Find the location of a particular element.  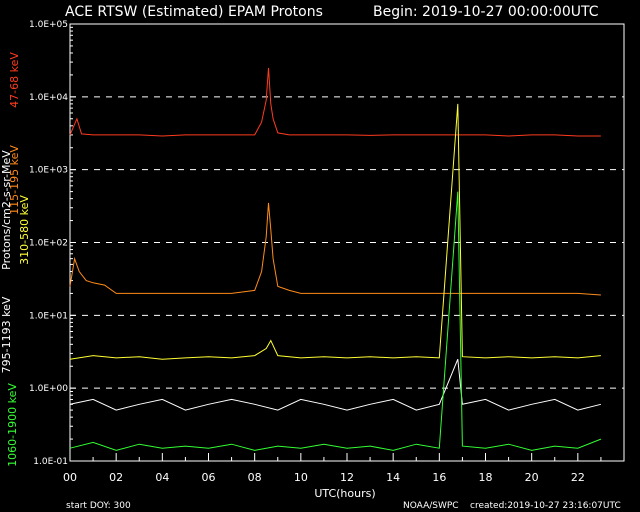

y-tick-label: 1.0E+04 is located at coordinates (48, 98).